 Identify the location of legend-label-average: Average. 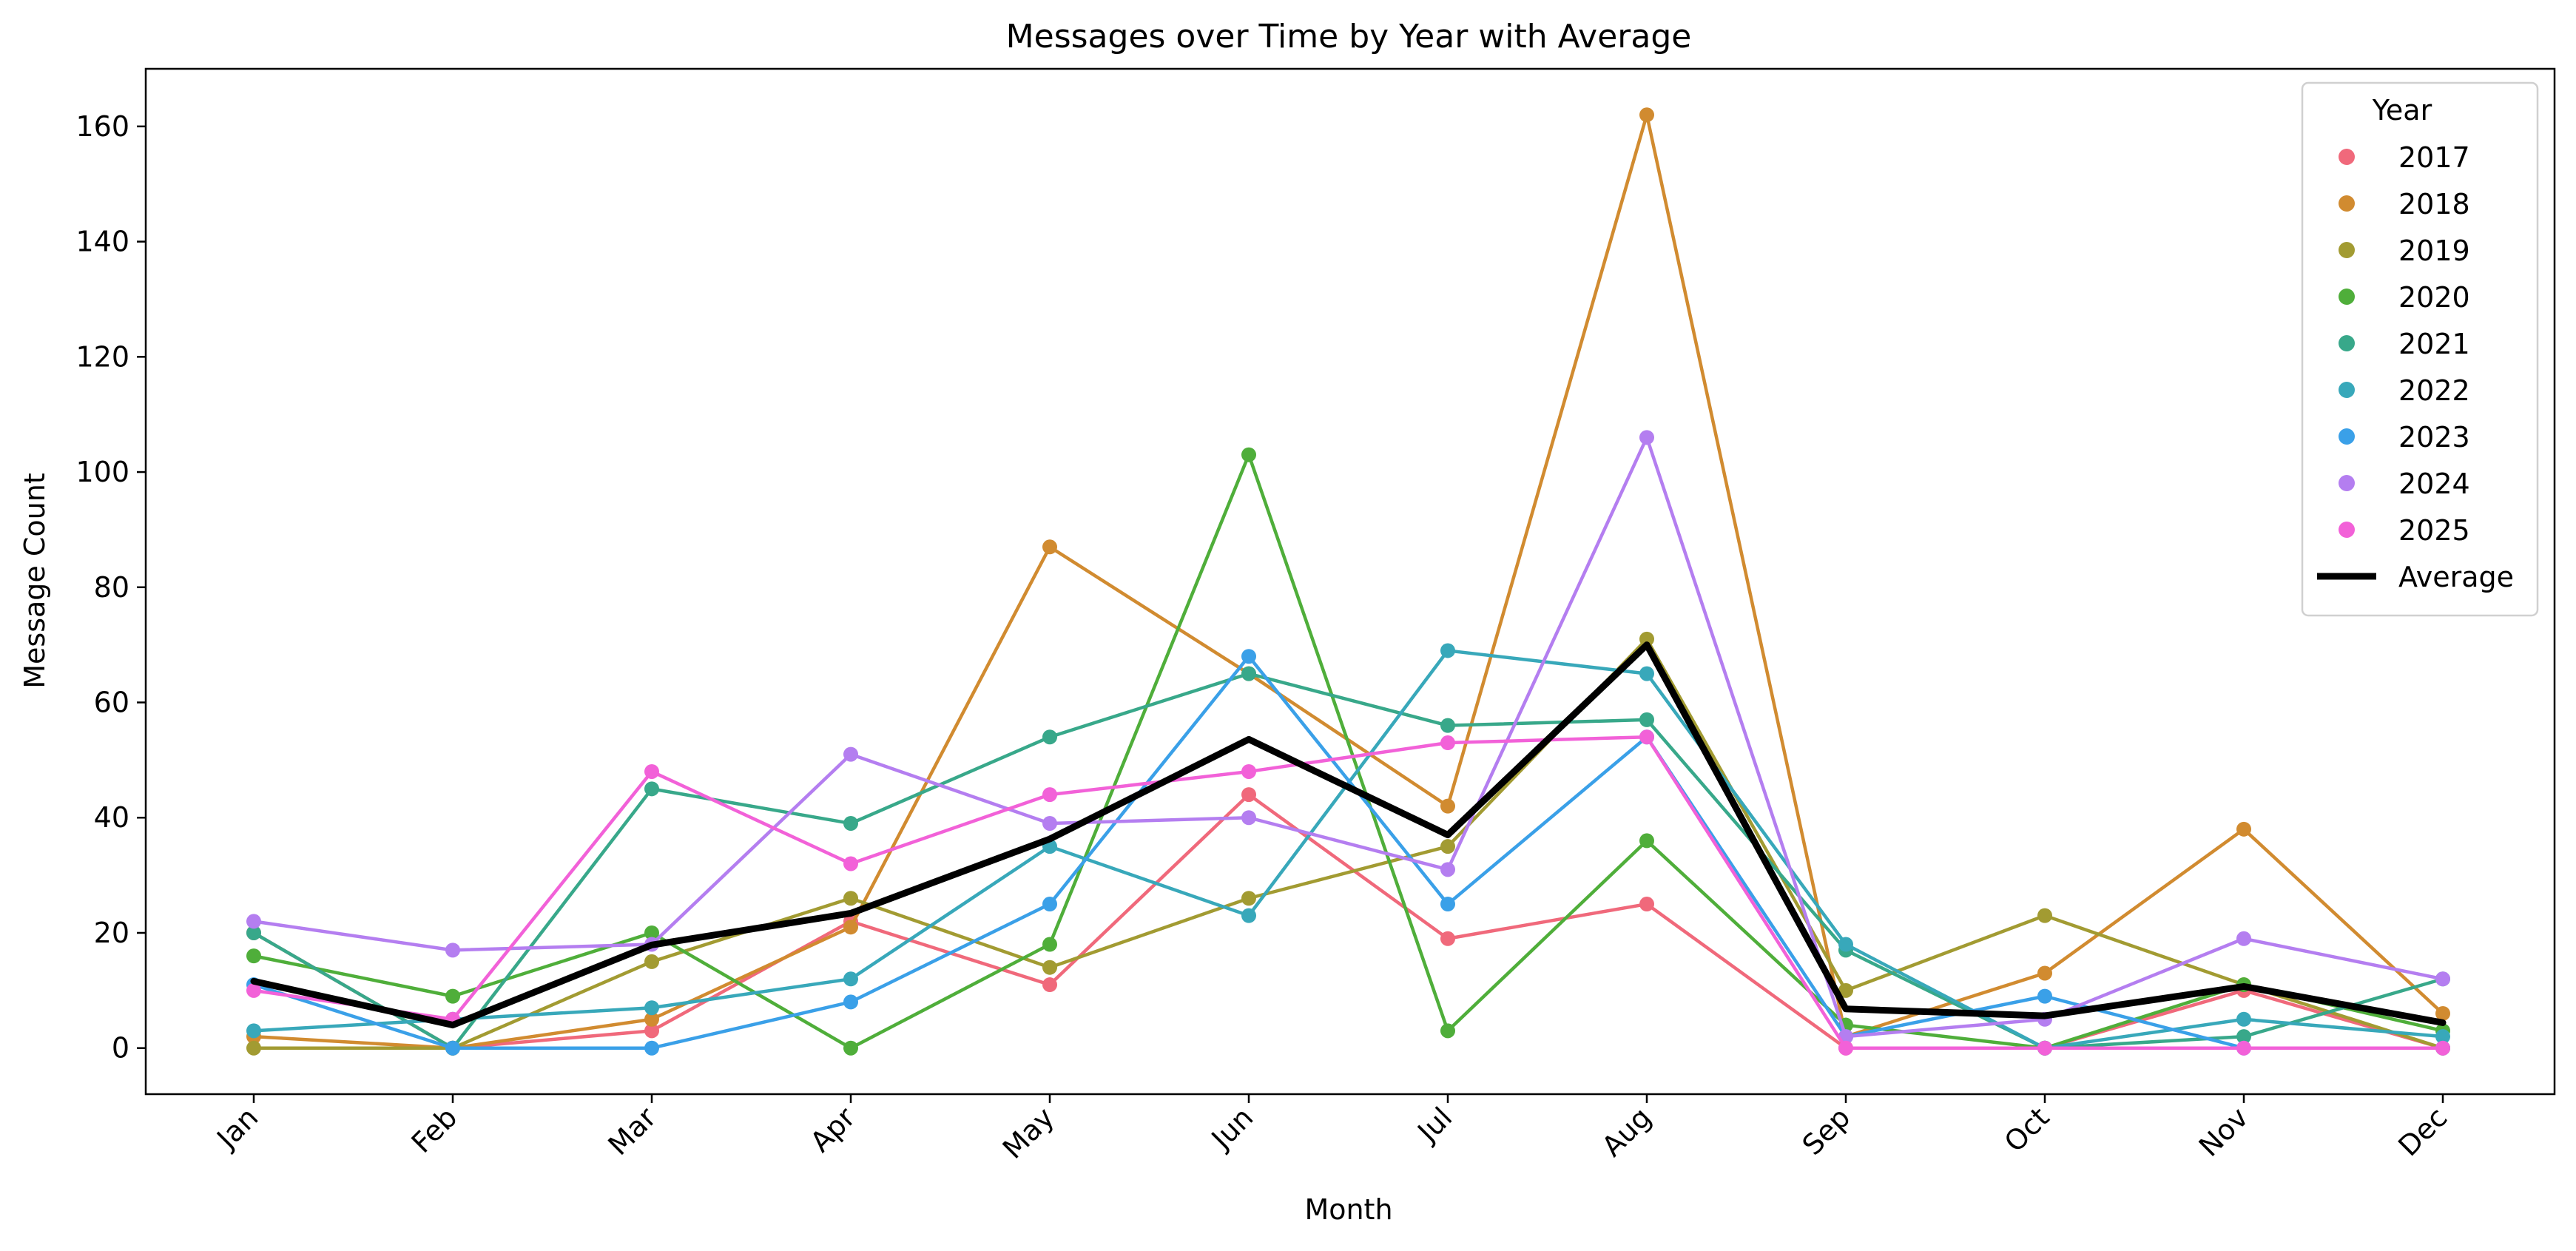
(2456, 577).